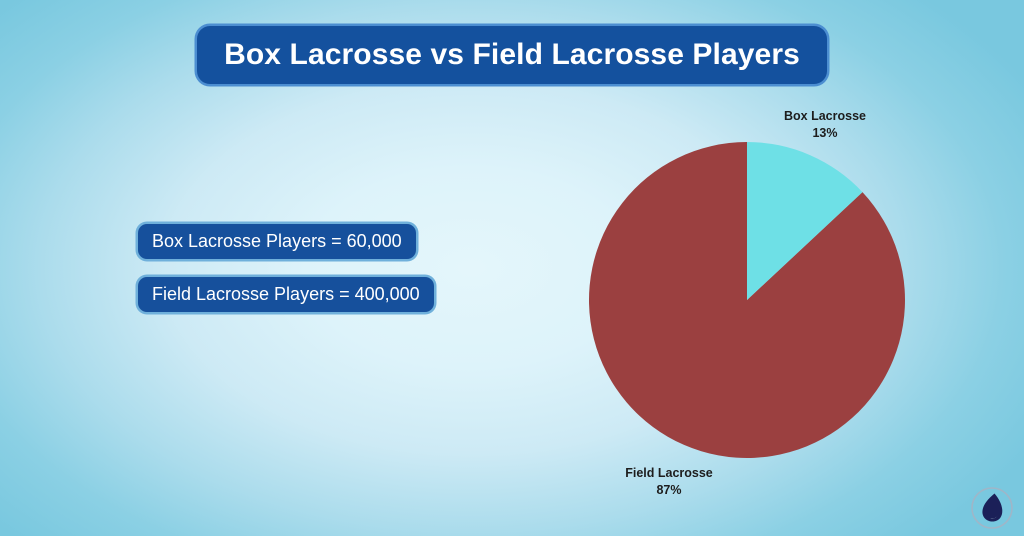 Image resolution: width=1024 pixels, height=536 pixels. Describe the element at coordinates (825, 116) in the screenshot. I see `pie-label-box-lacrosse-name: Box Lacrosse` at that location.